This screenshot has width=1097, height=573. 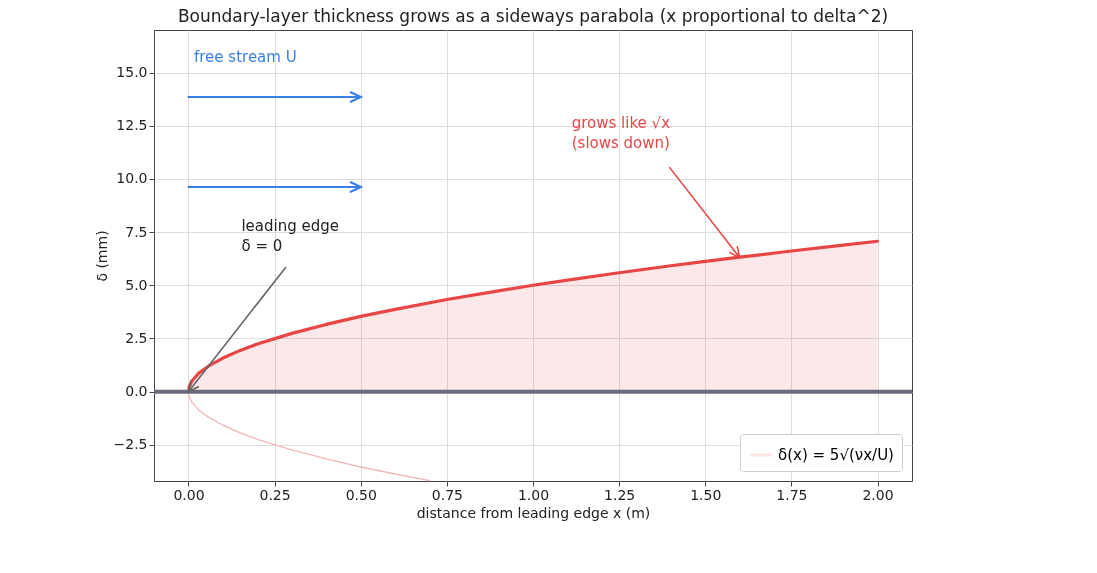 I want to click on annotation: free stream U, so click(x=245, y=57).